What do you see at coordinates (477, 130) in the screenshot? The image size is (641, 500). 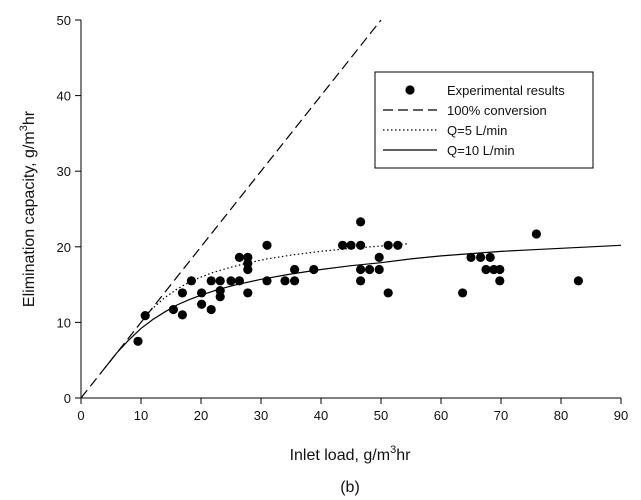 I see `legend-label: Q=5 L/min` at bounding box center [477, 130].